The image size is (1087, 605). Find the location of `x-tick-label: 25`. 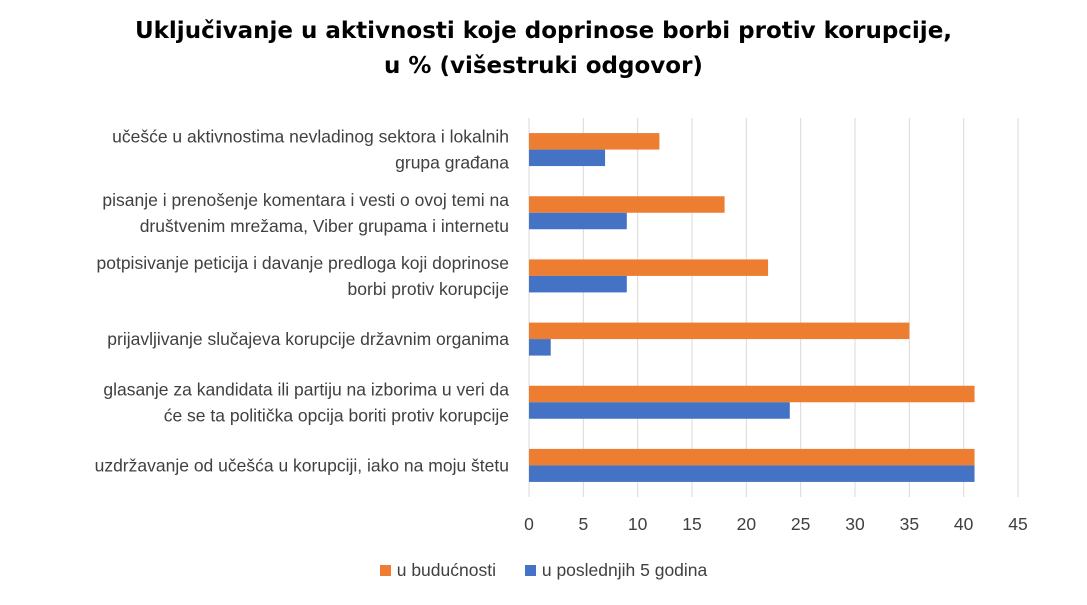

x-tick-label: 25 is located at coordinates (800, 524).